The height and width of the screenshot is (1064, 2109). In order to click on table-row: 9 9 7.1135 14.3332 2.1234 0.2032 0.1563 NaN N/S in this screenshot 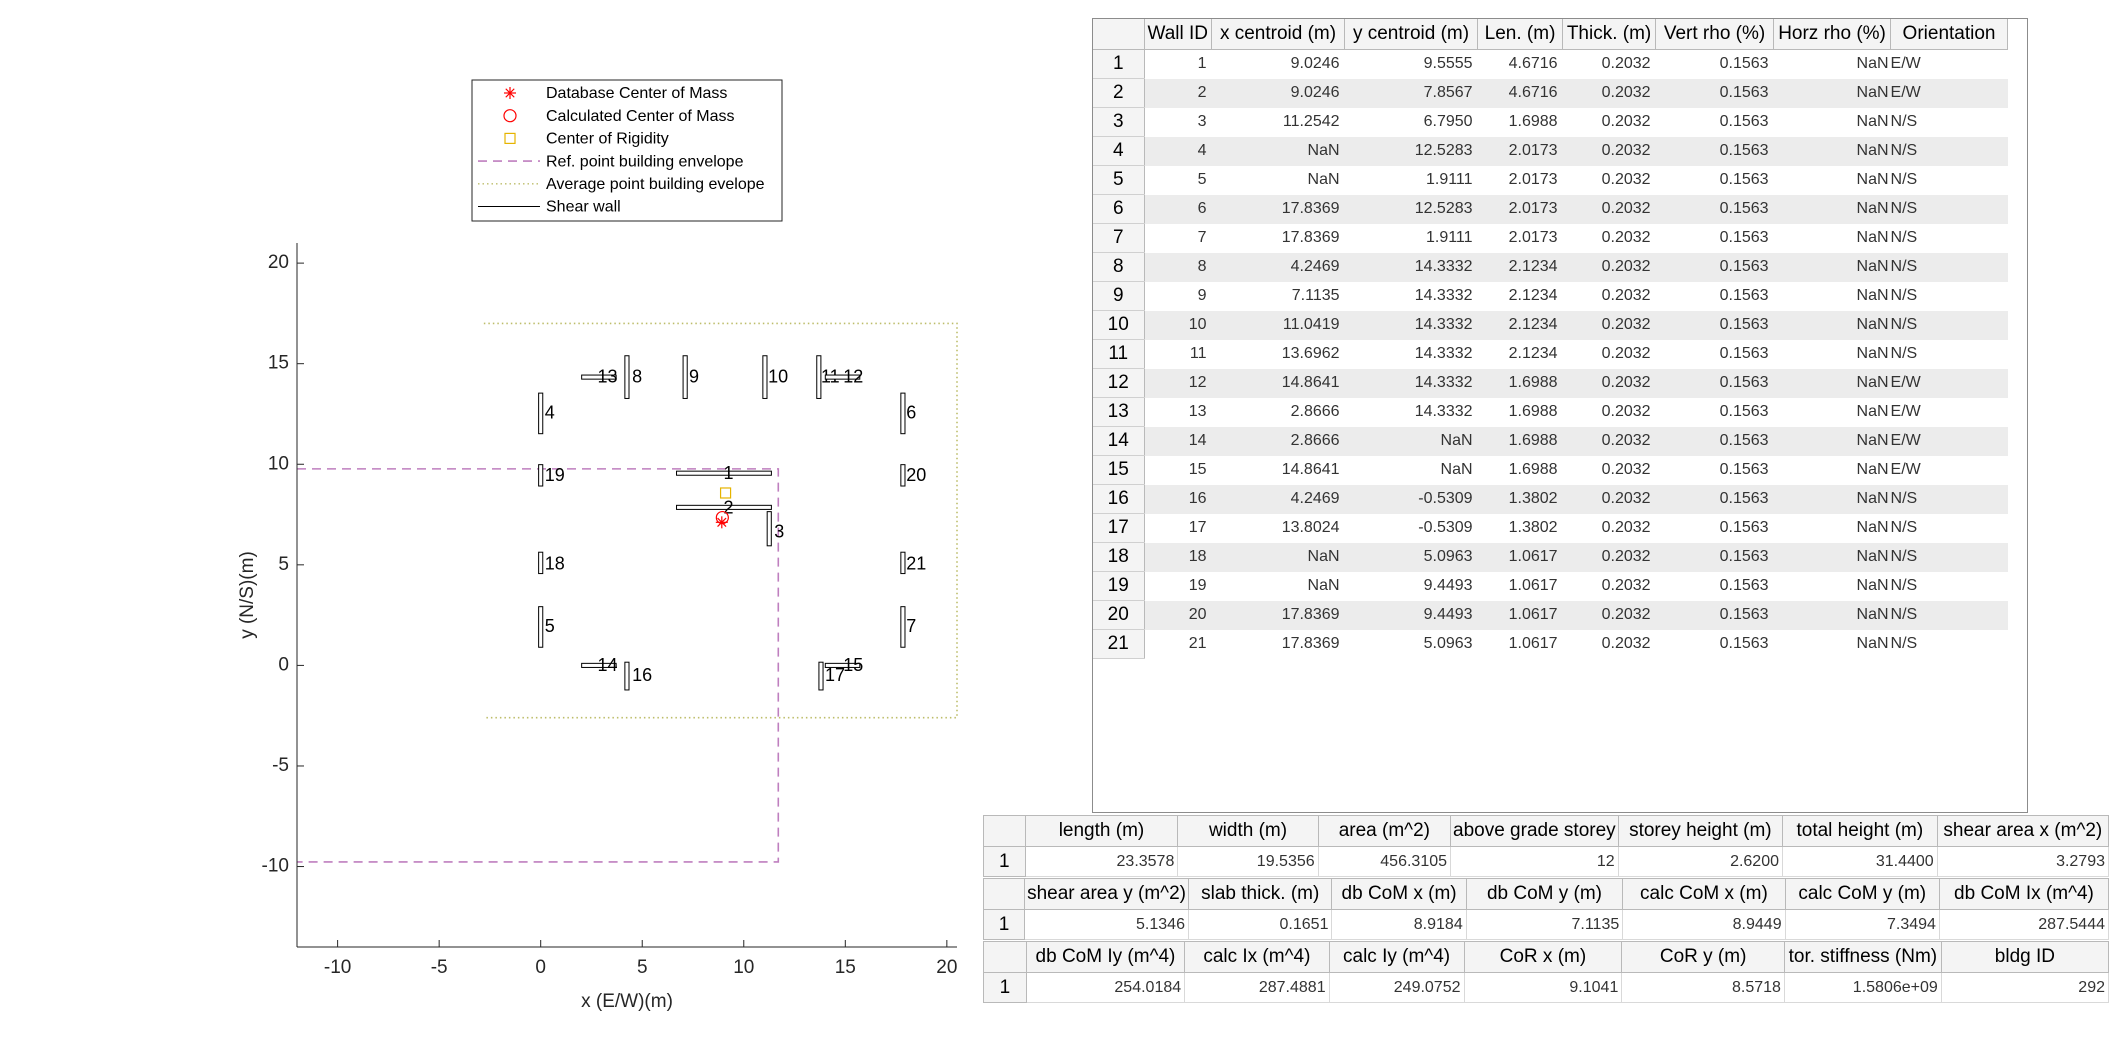, I will do `click(1550, 296)`.